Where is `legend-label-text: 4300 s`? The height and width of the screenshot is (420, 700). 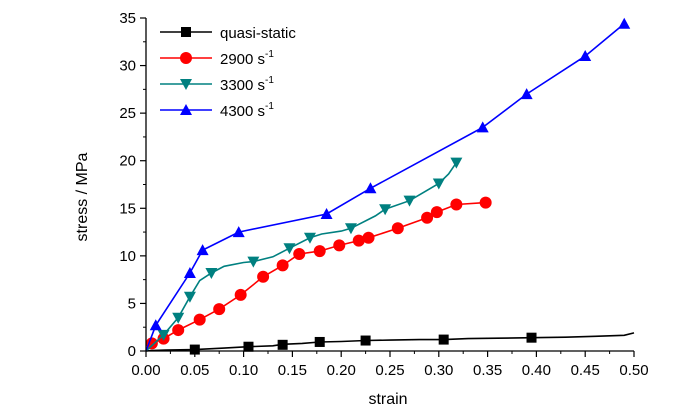
legend-label-text: 4300 s is located at coordinates (242, 111).